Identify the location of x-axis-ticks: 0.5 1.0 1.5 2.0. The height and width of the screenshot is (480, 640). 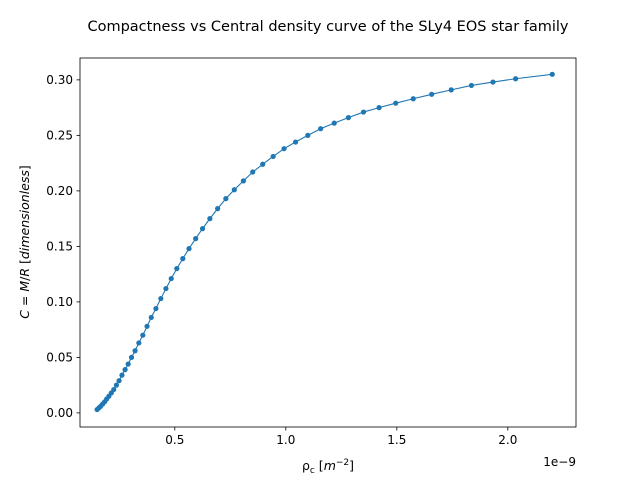
(341, 437).